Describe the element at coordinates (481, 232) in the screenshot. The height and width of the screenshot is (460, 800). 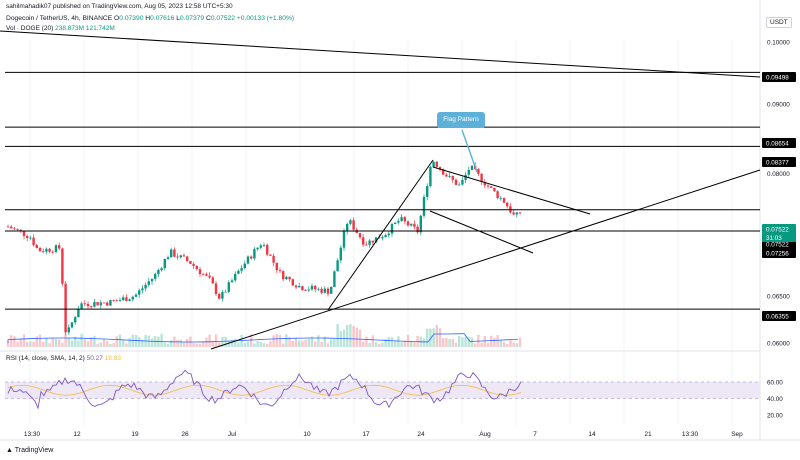
I see `flag-lower-line` at that location.